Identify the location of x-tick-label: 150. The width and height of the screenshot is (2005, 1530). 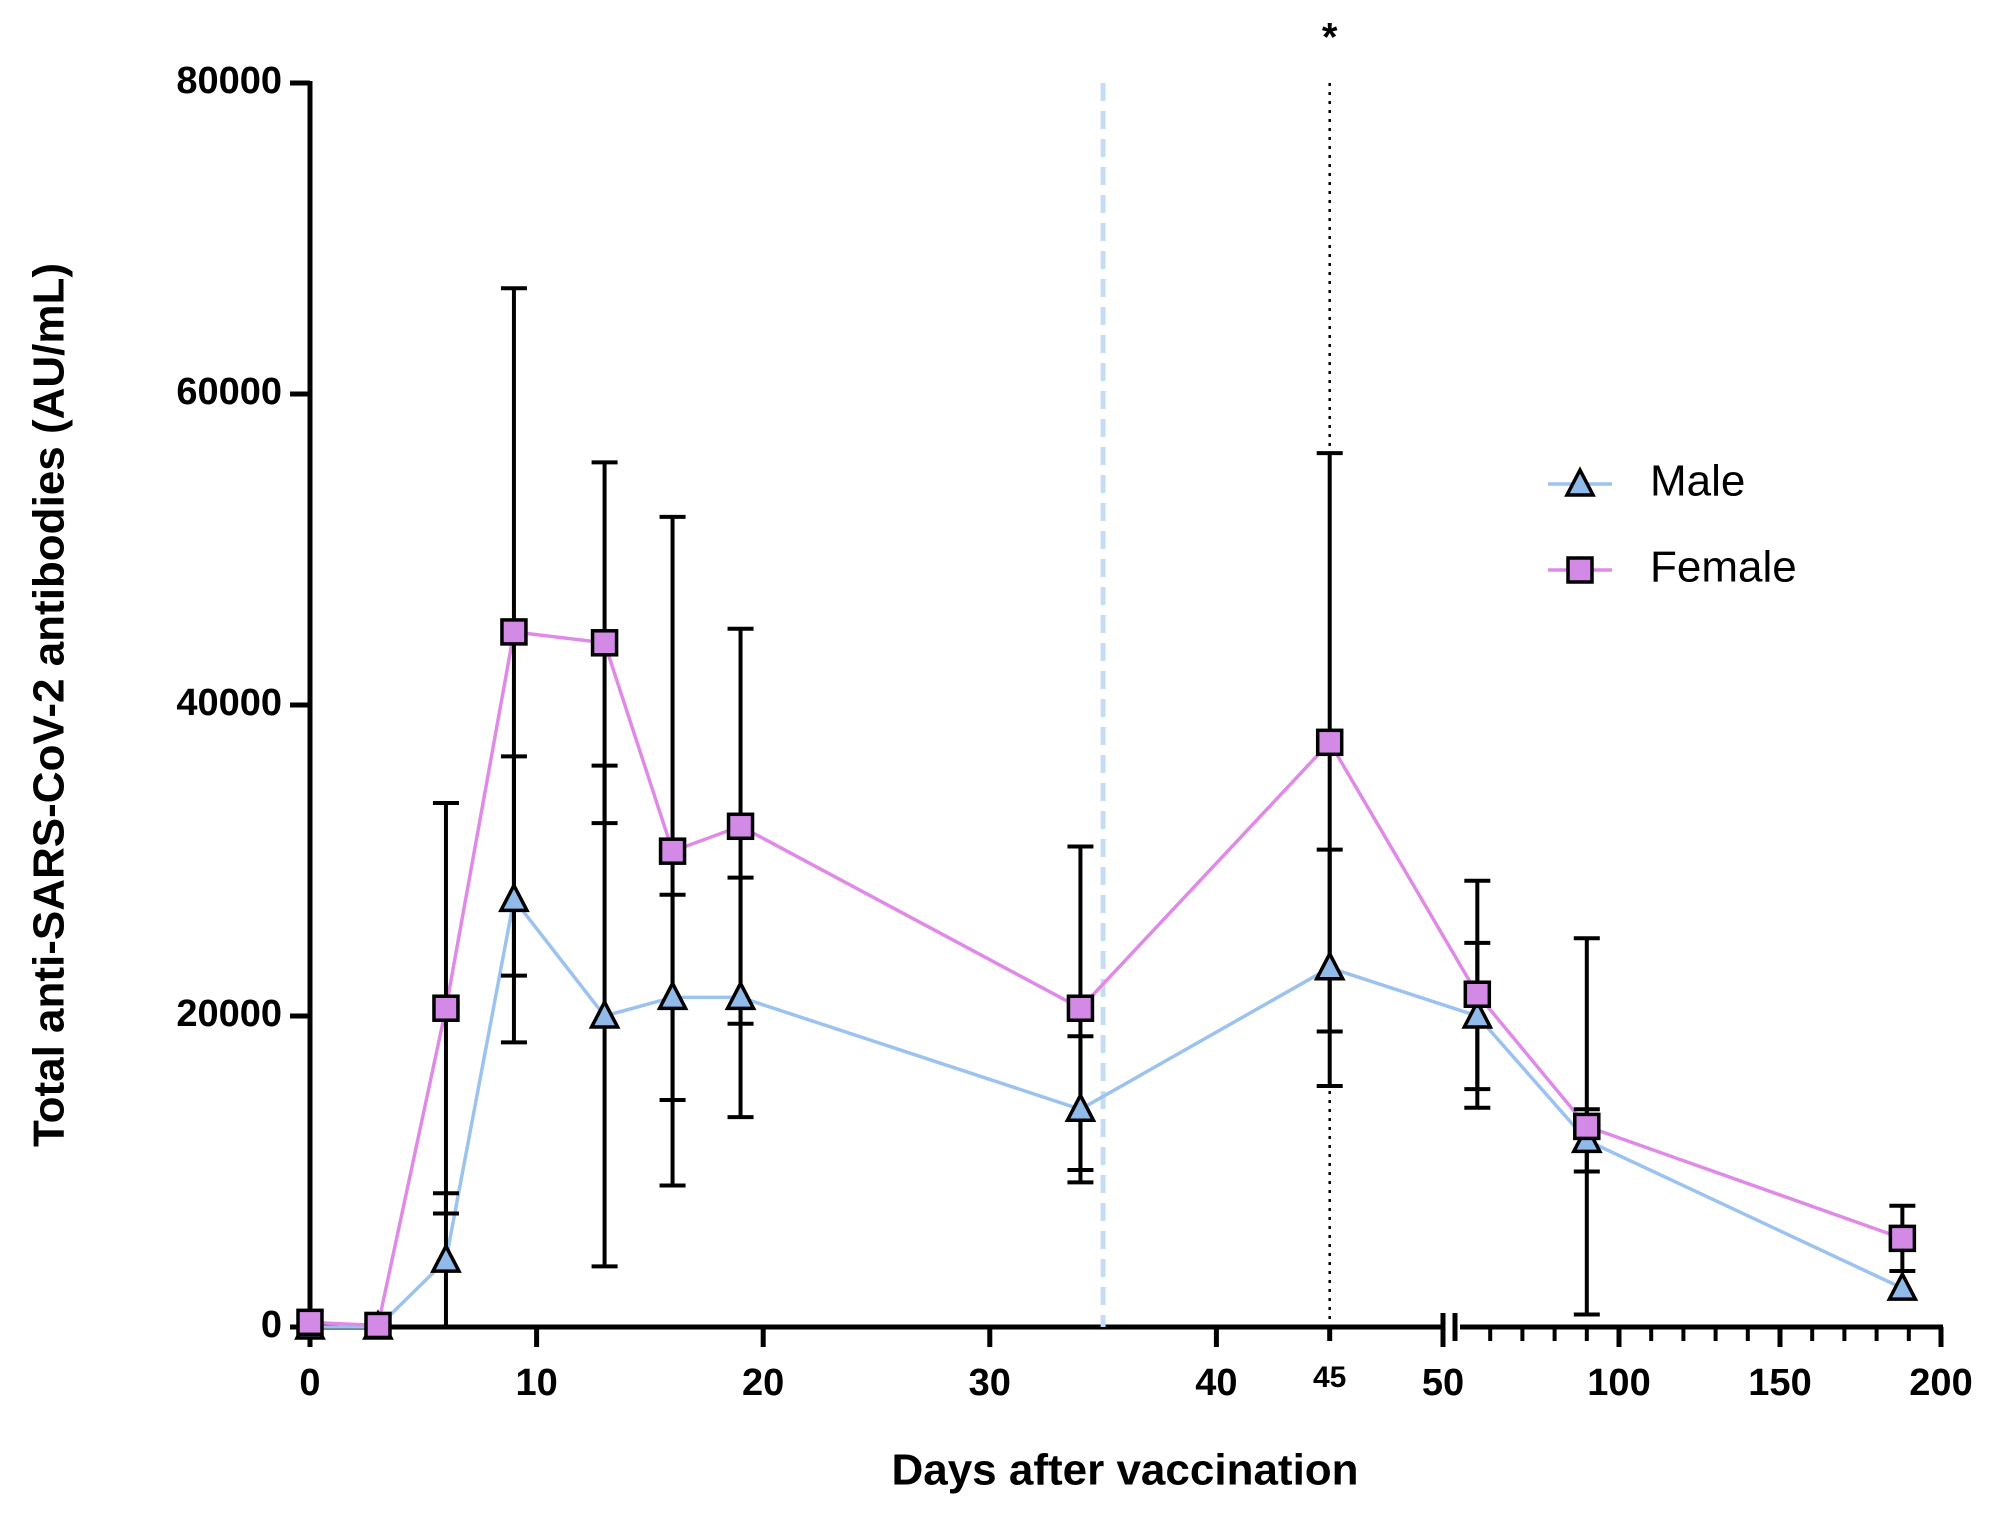
(1779, 1383).